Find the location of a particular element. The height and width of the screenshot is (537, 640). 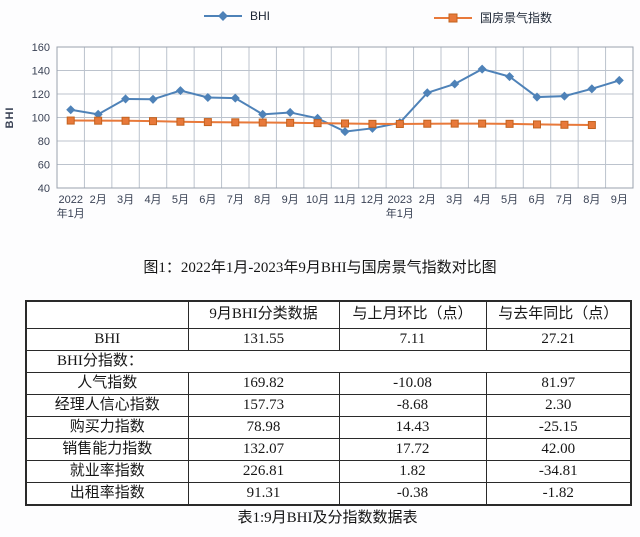

table-cell: 27.21 is located at coordinates (558, 339).